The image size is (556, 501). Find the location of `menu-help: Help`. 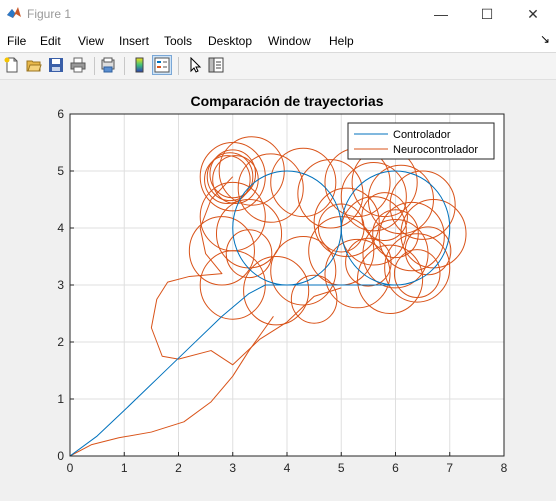

menu-help: Help is located at coordinates (341, 41).